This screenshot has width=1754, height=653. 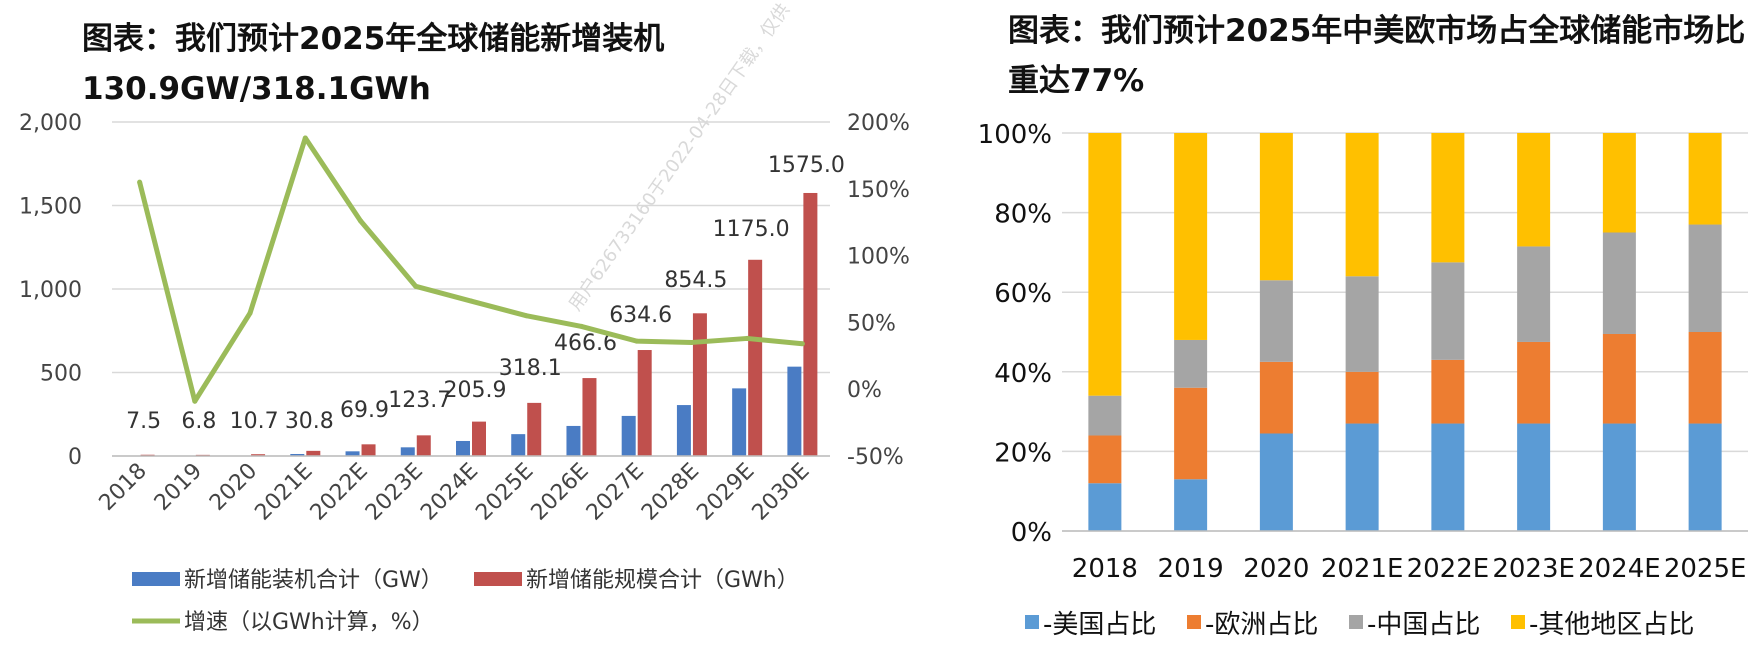 What do you see at coordinates (339, 492) in the screenshot?
I see `x-tick-label: 2022E` at bounding box center [339, 492].